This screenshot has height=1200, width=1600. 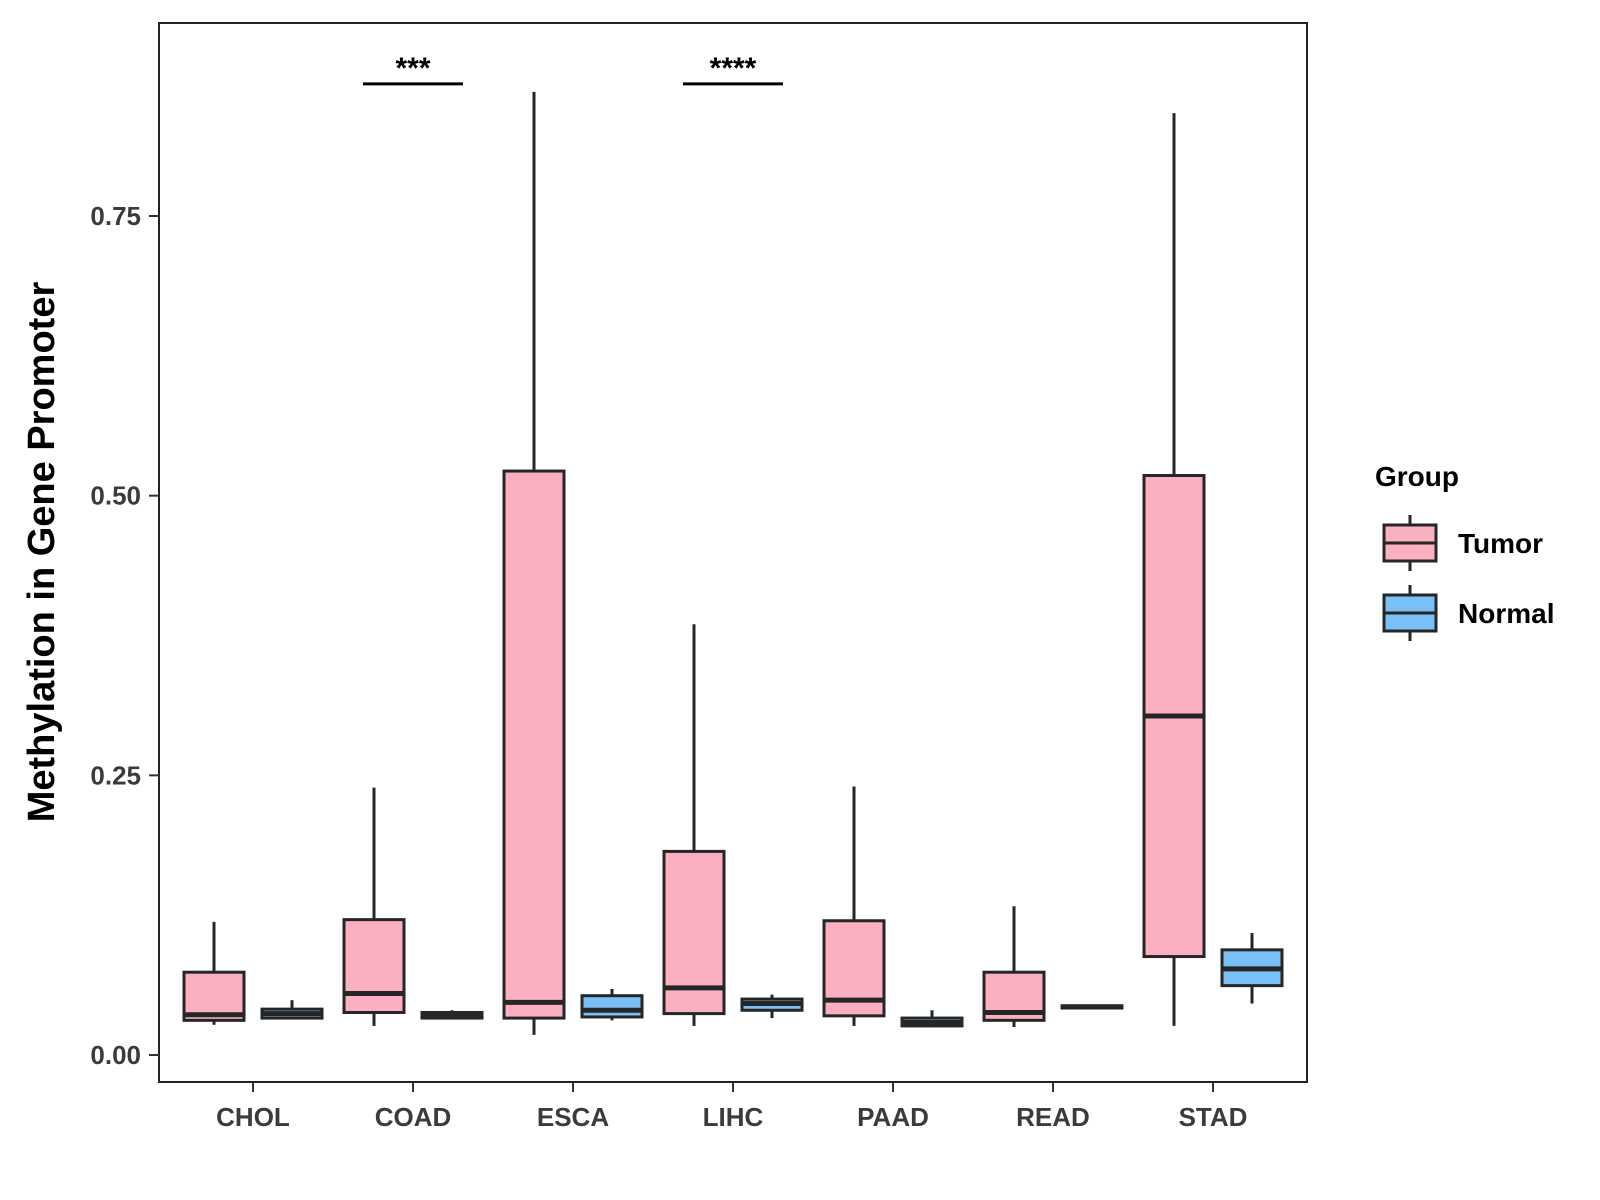 What do you see at coordinates (413, 1117) in the screenshot?
I see `x-tick-label-coad: COAD` at bounding box center [413, 1117].